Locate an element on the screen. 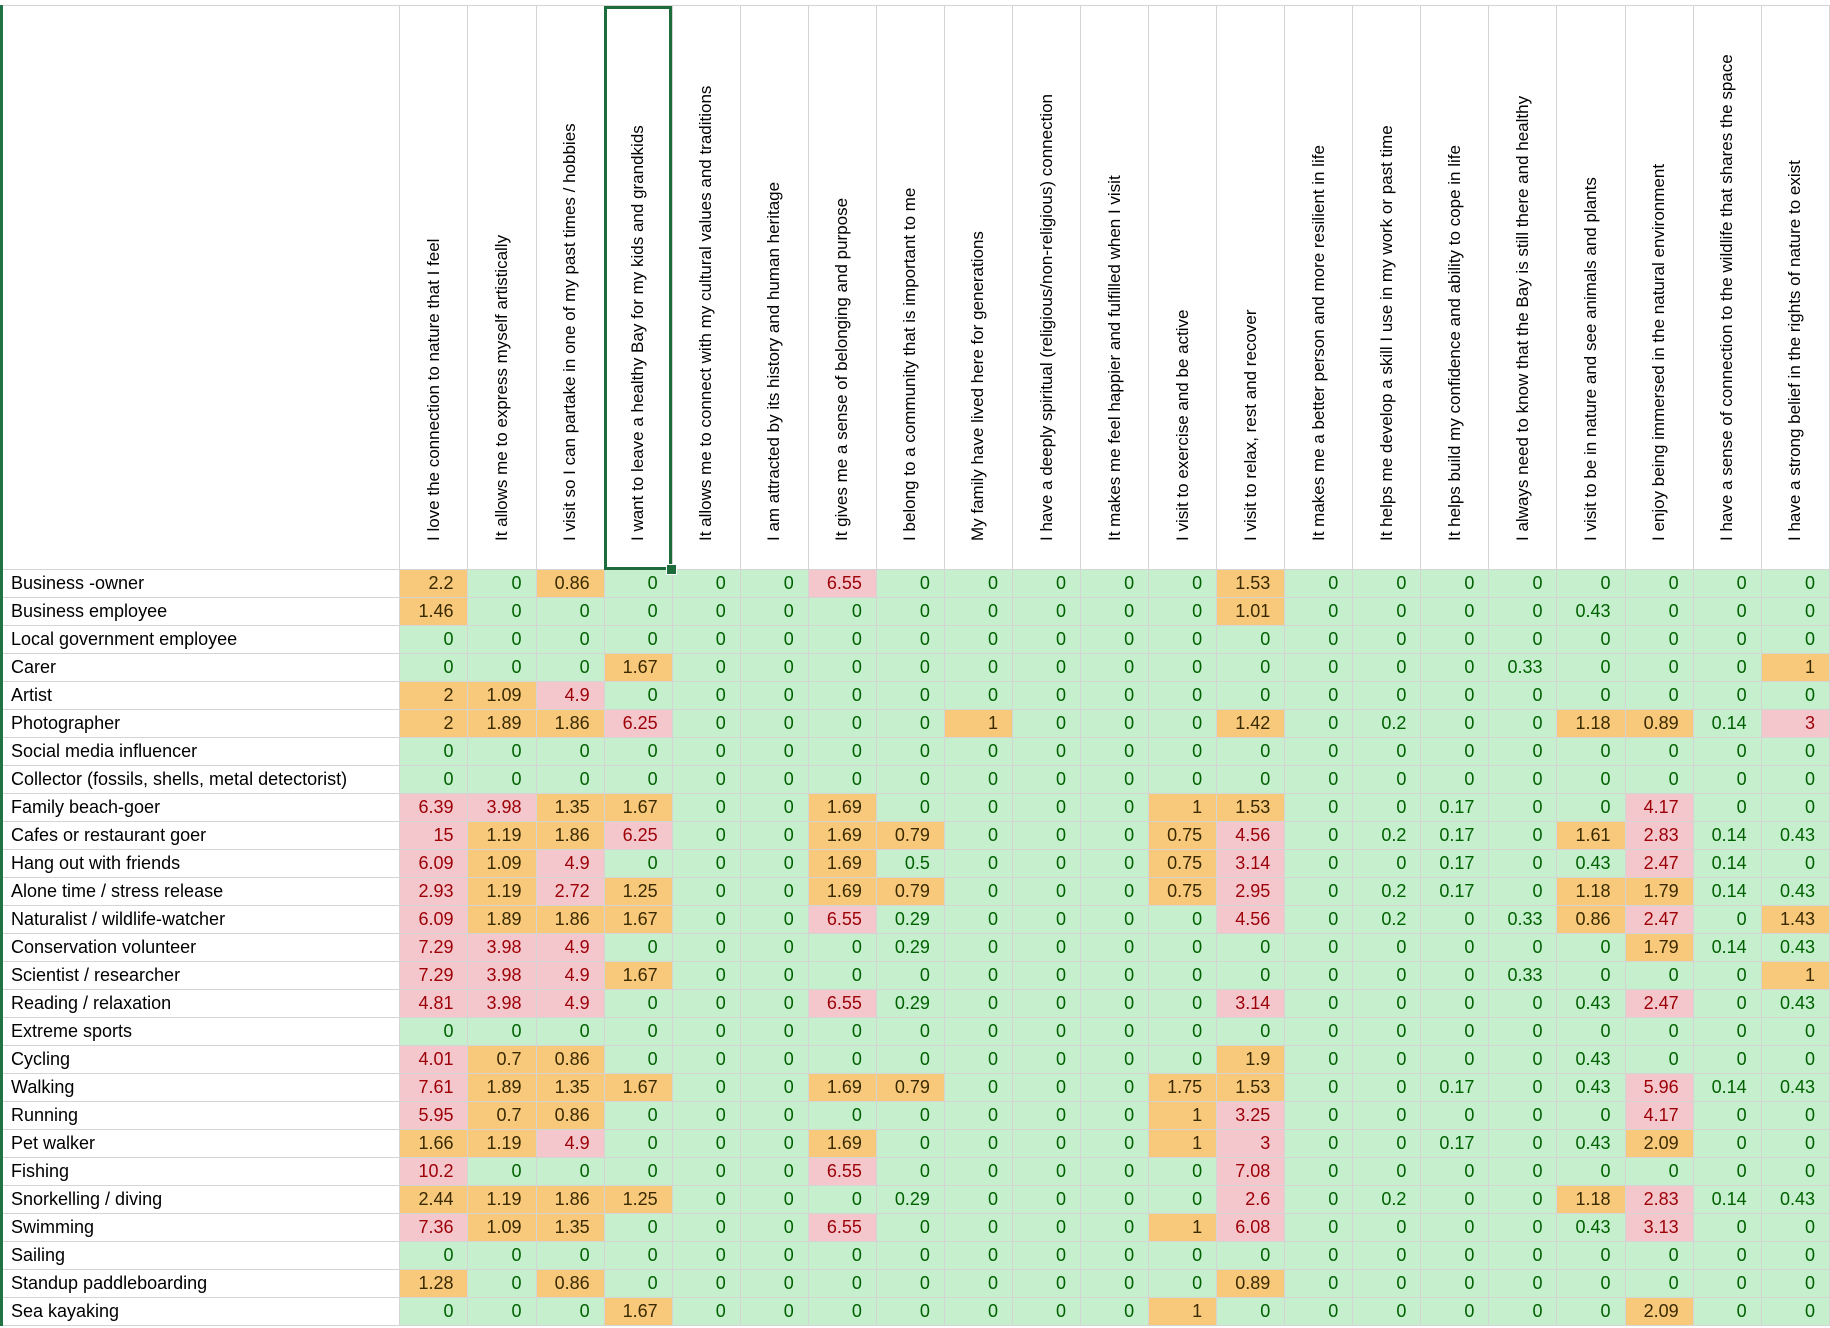 The image size is (1830, 1328). value-cell: 1.46 is located at coordinates (434, 611).